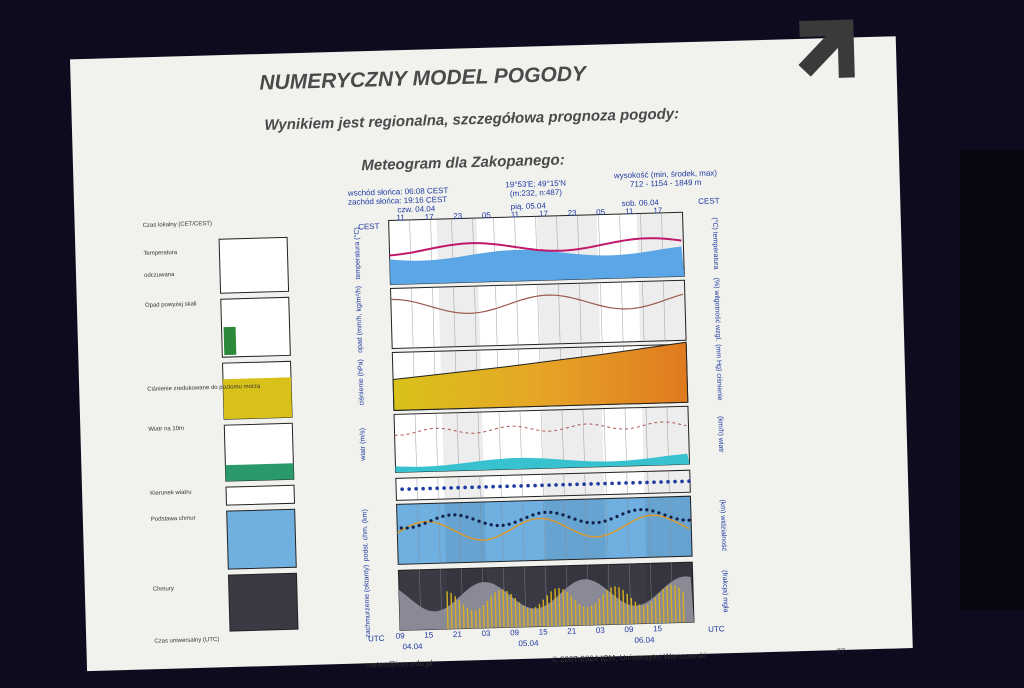 The height and width of the screenshot is (688, 1024). I want to click on day-label: pią. 05.04, so click(529, 206).